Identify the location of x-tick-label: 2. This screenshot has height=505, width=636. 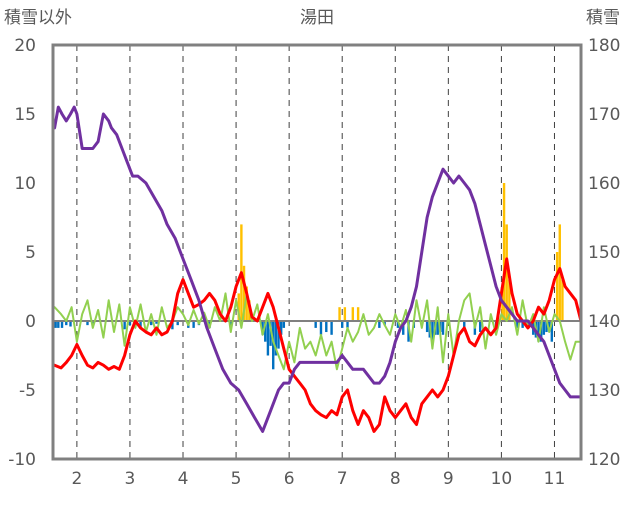
(76, 479).